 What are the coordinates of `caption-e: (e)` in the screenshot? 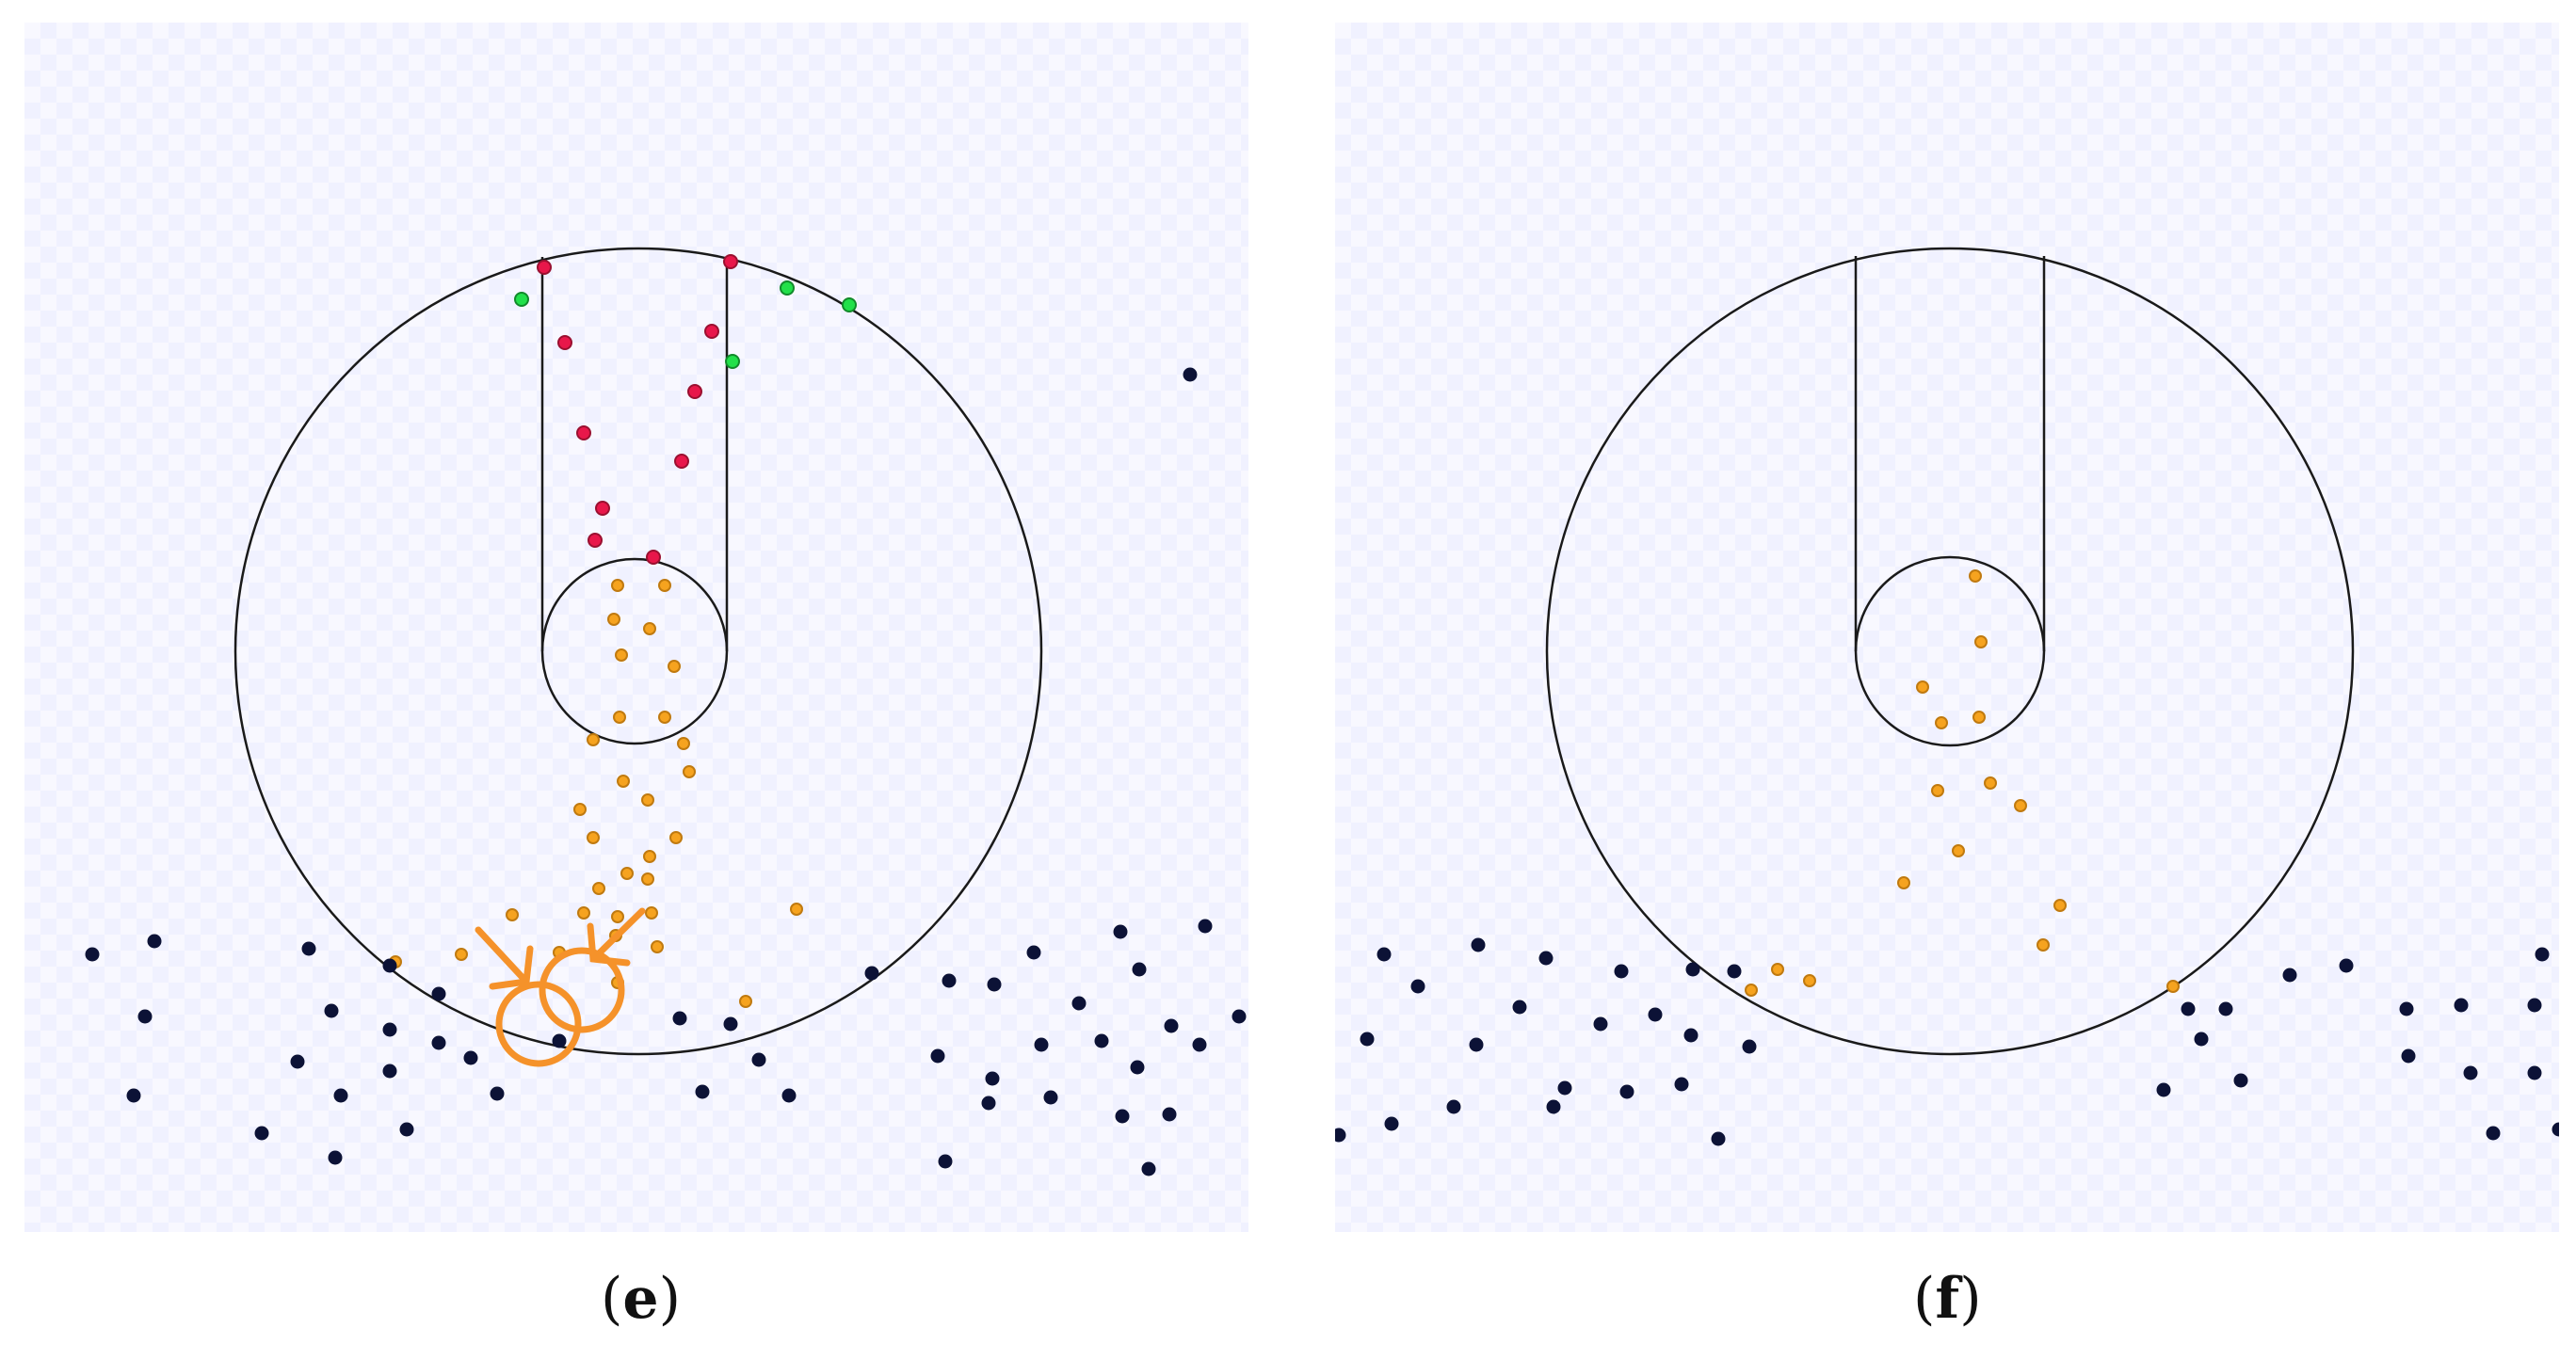 It's located at (641, 1299).